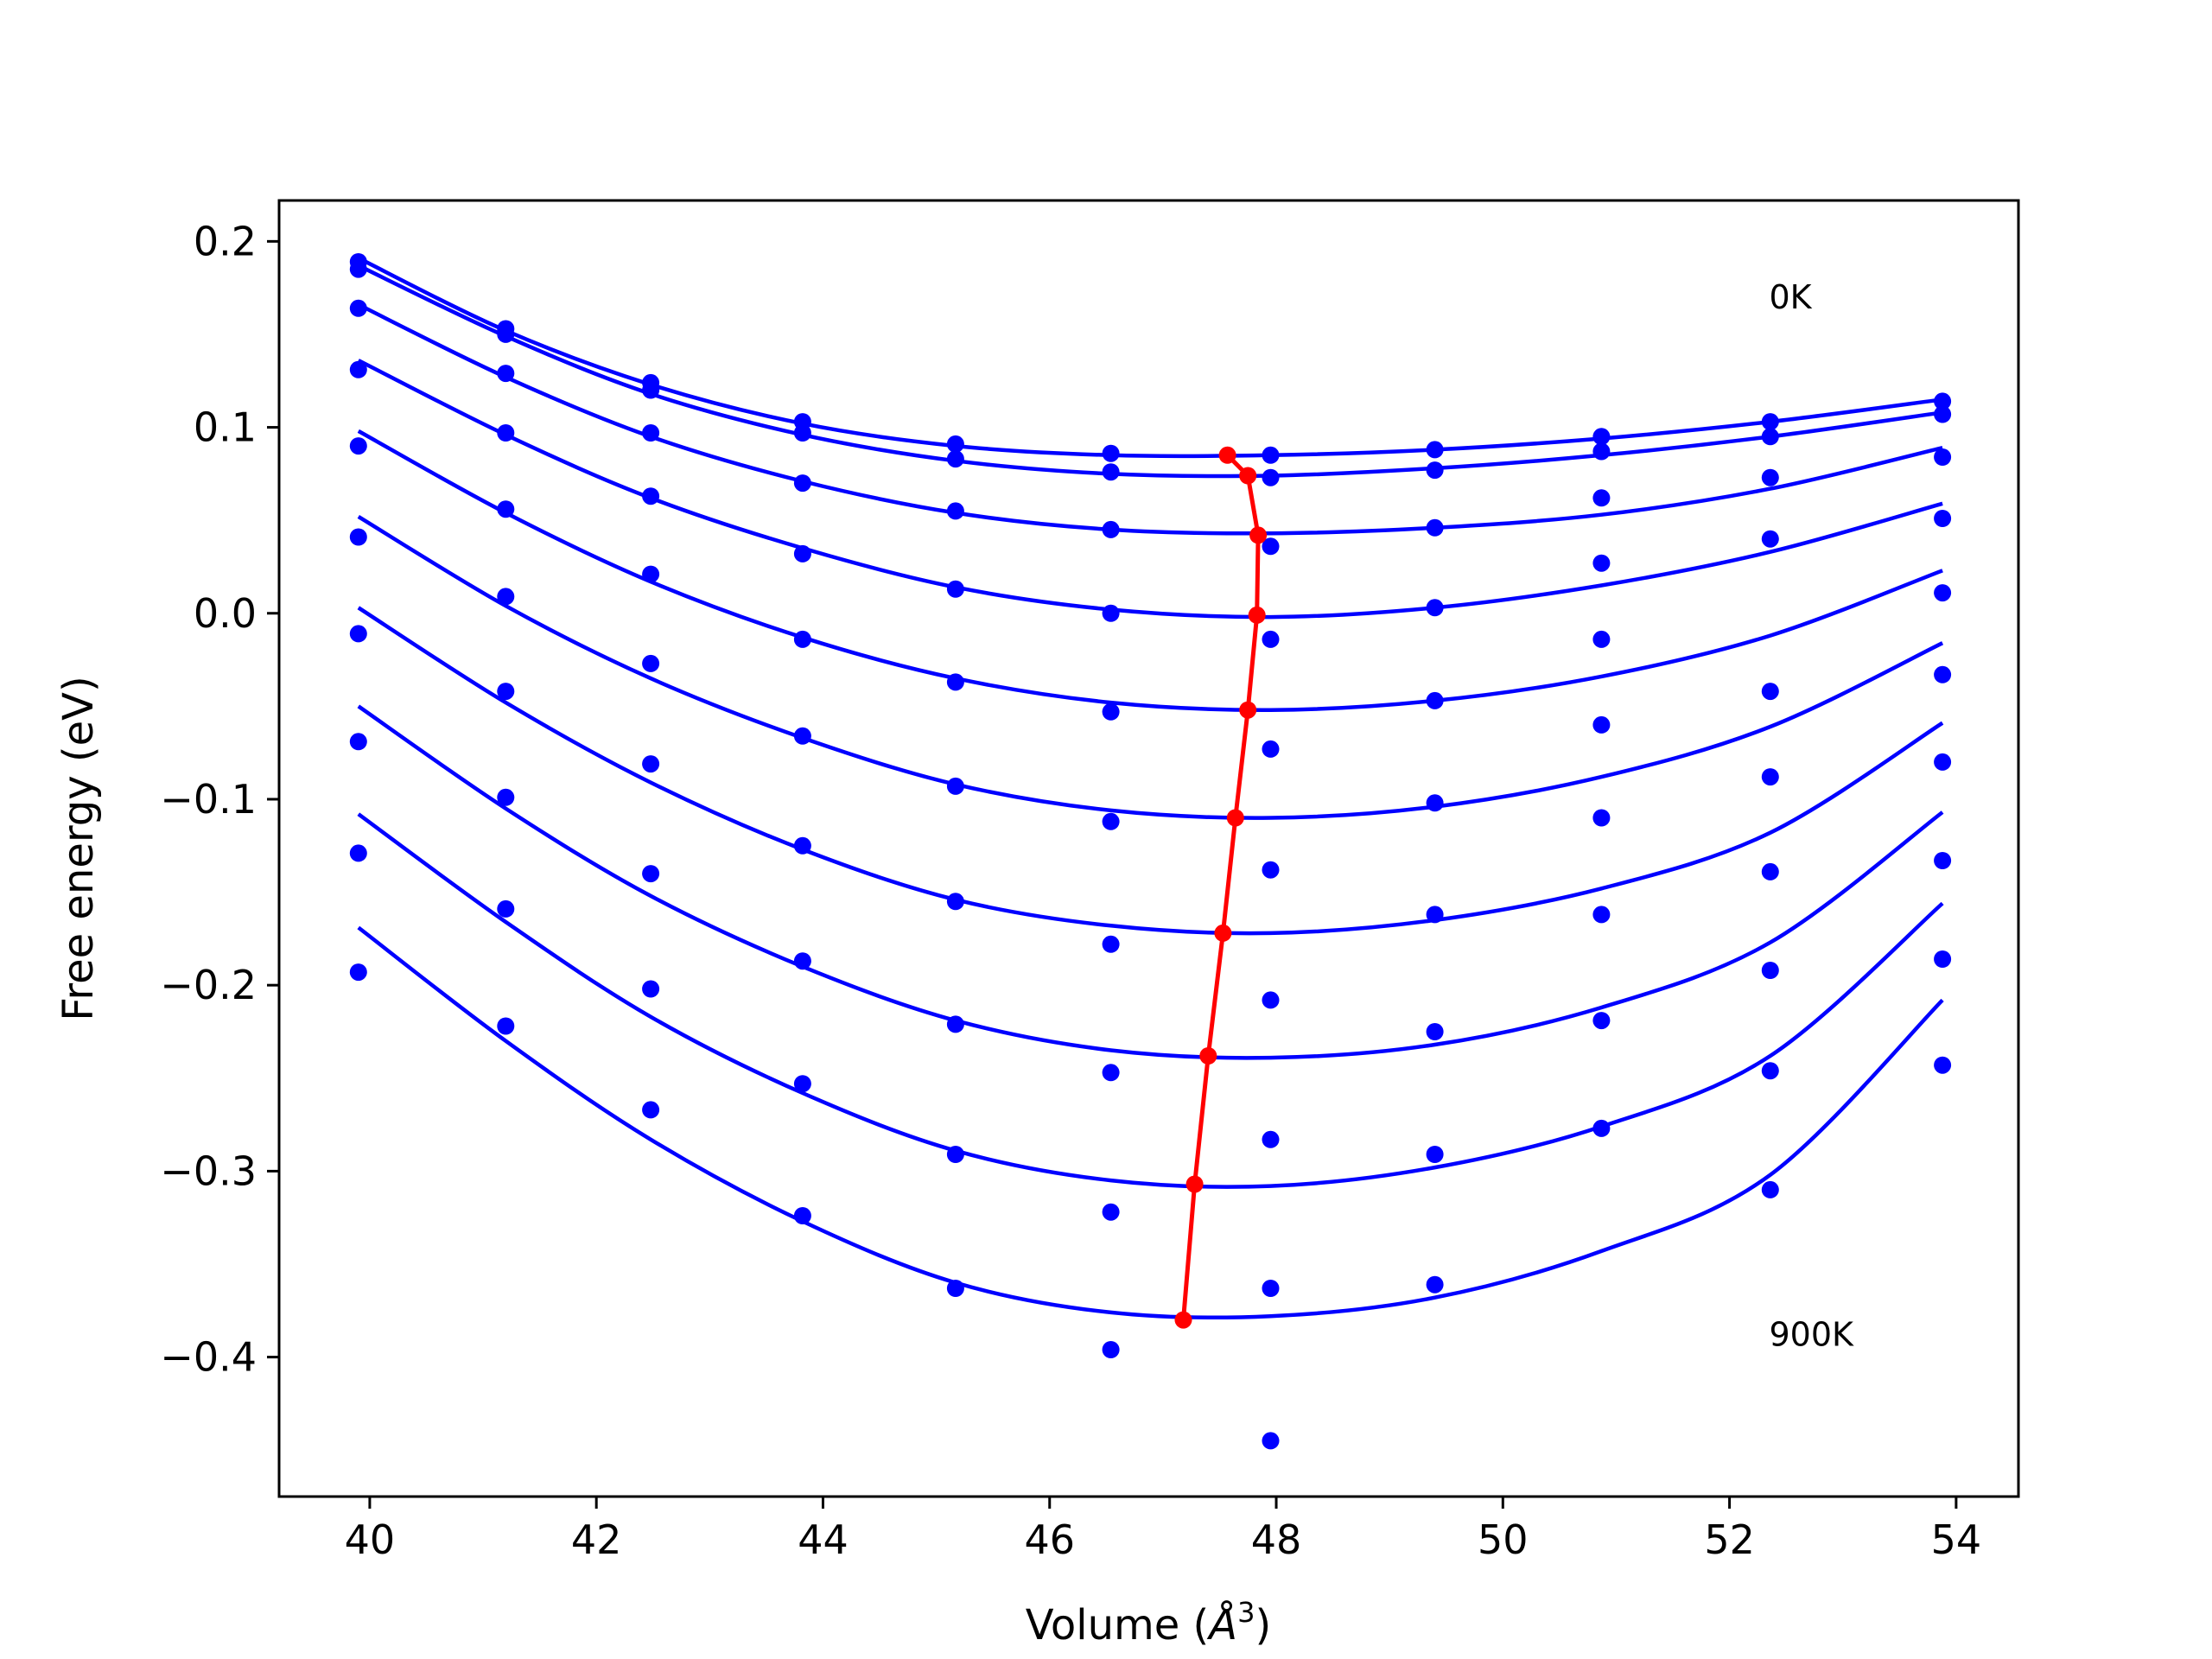 This screenshot has width=2212, height=1659. Describe the element at coordinates (1792, 297) in the screenshot. I see `annotation-0: 0K` at that location.